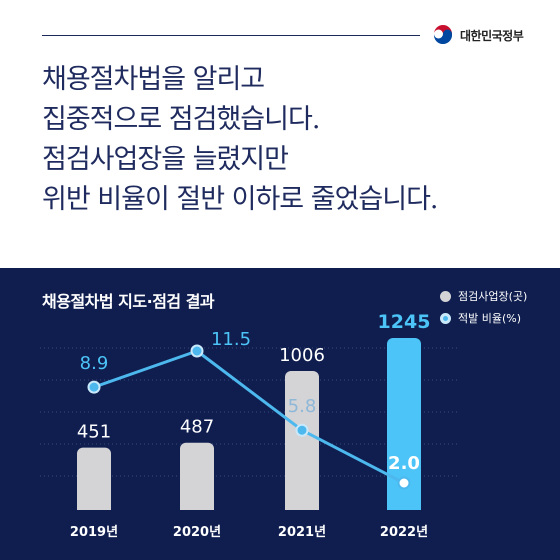 Image resolution: width=560 pixels, height=560 pixels. I want to click on legend-label-rate: 적발 비율(%), so click(490, 318).